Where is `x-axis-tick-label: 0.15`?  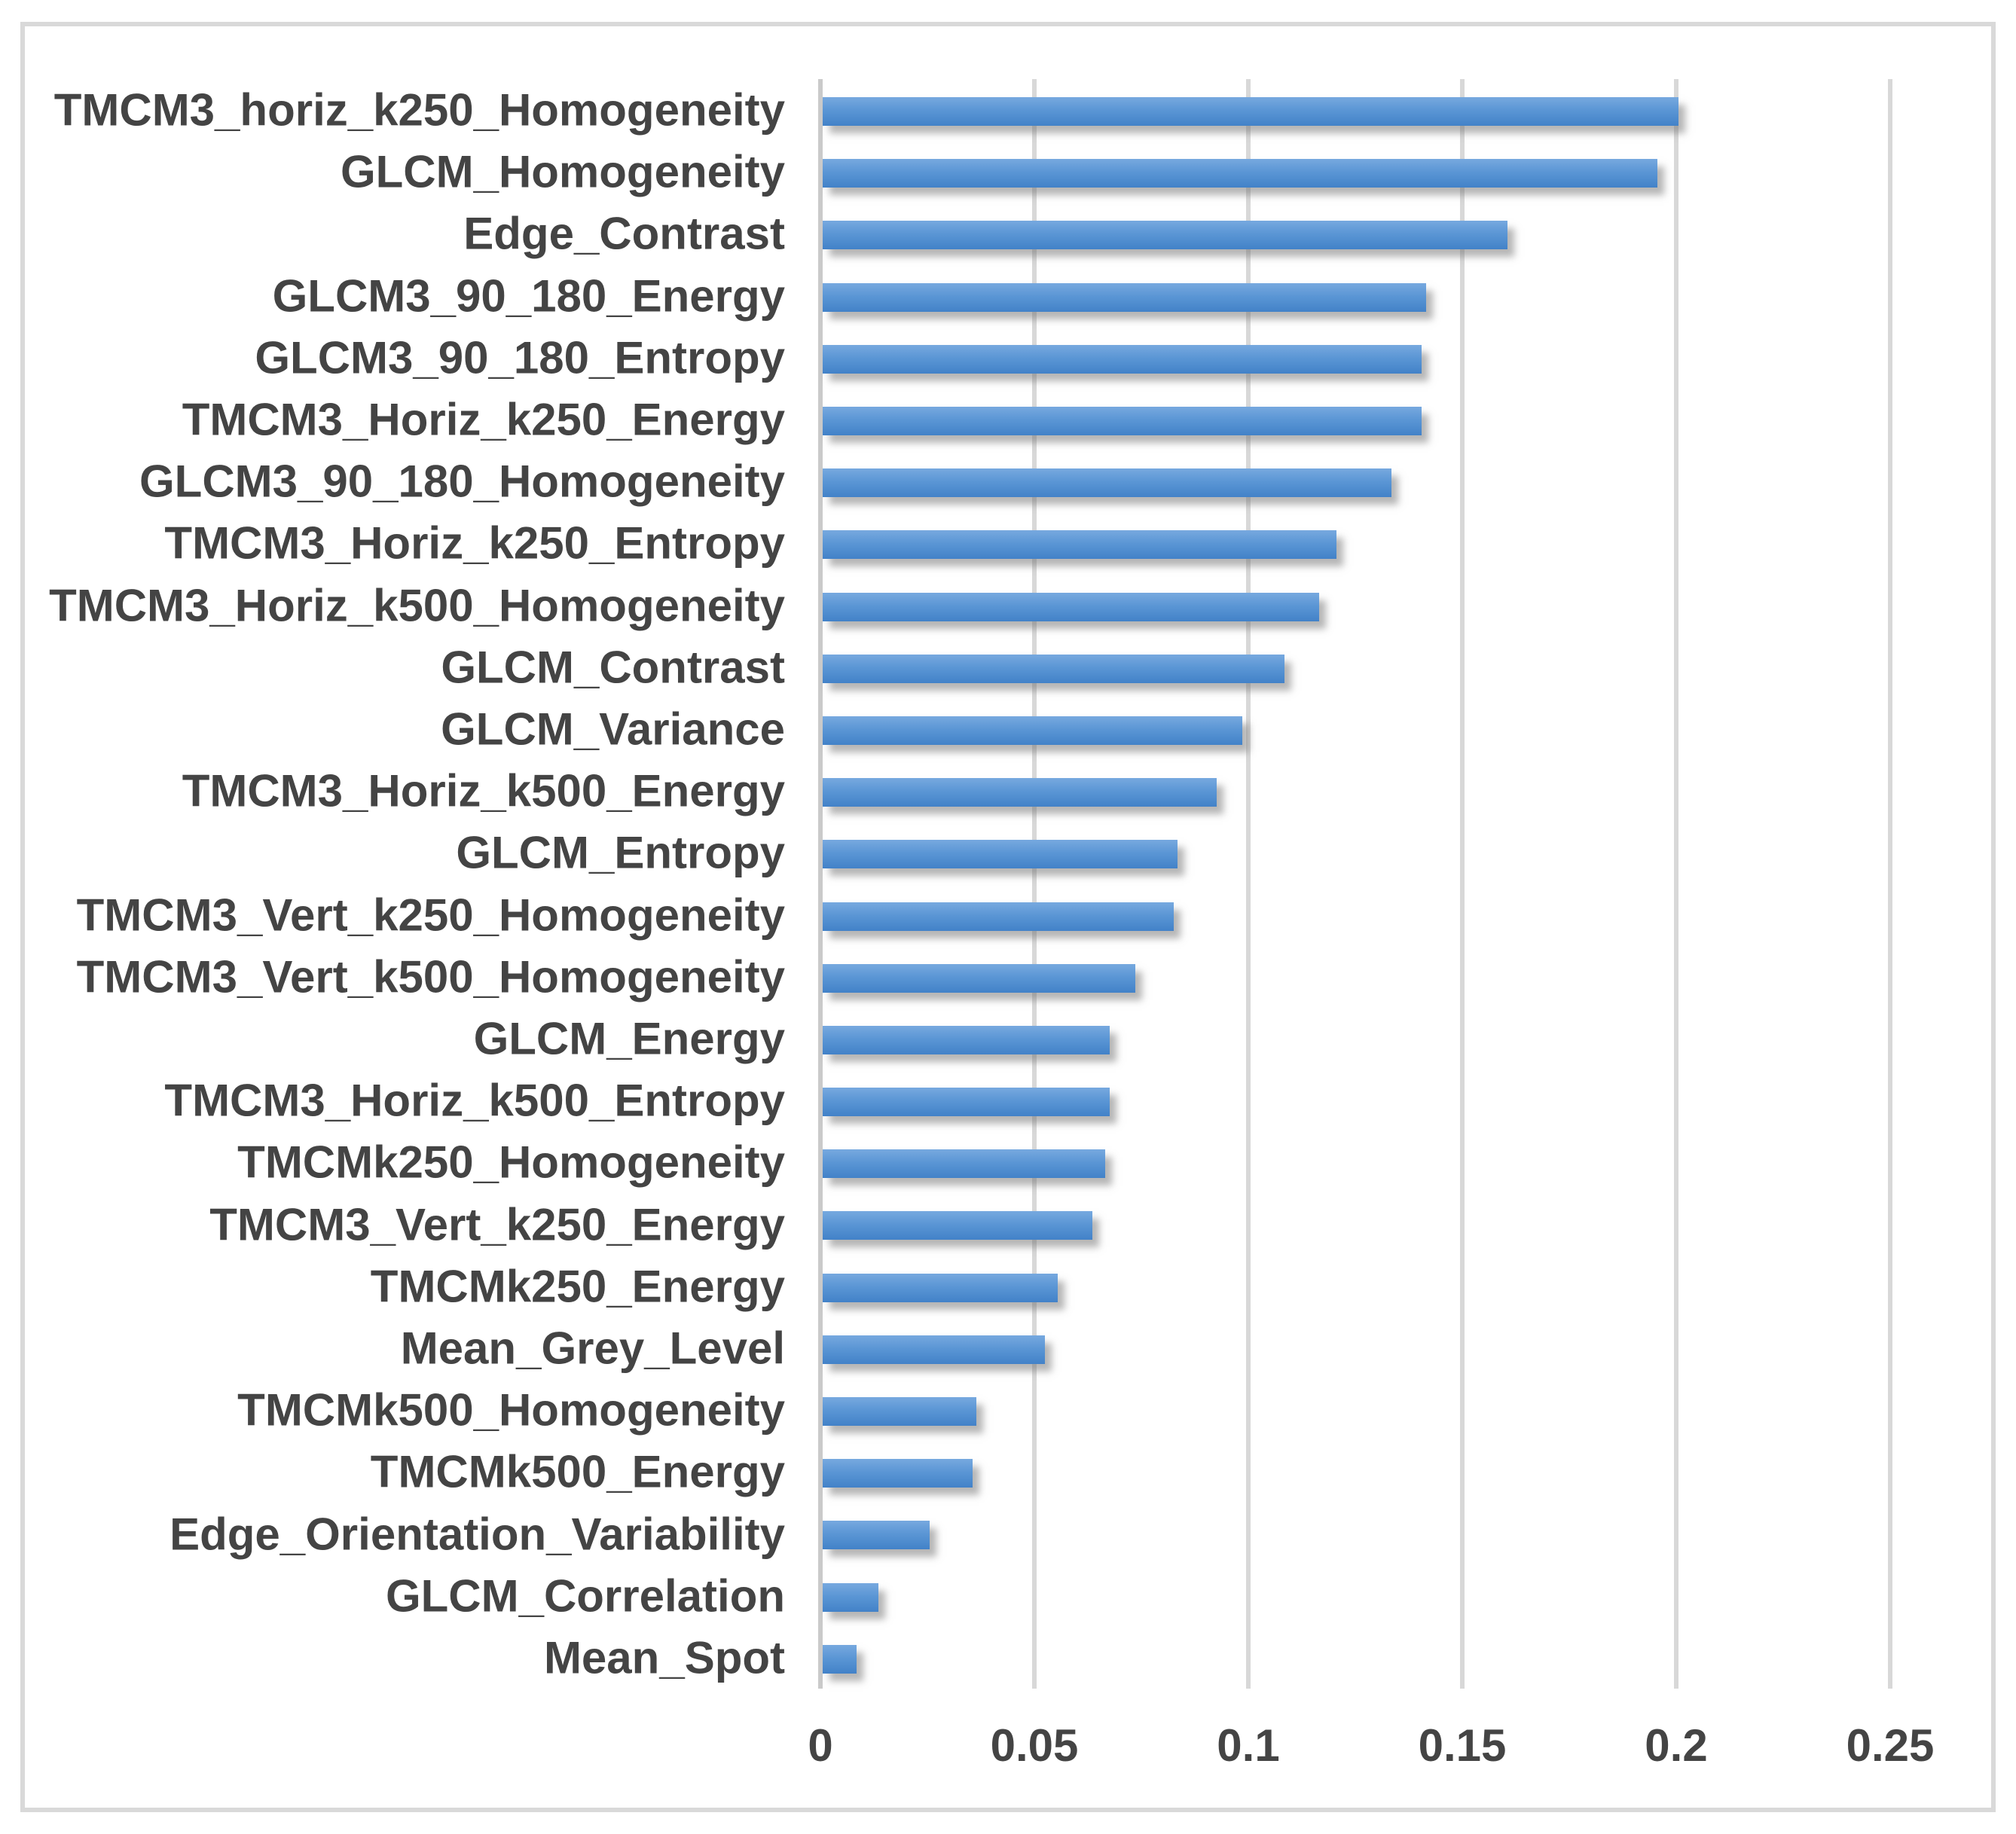
x-axis-tick-label: 0.15 is located at coordinates (1462, 1746).